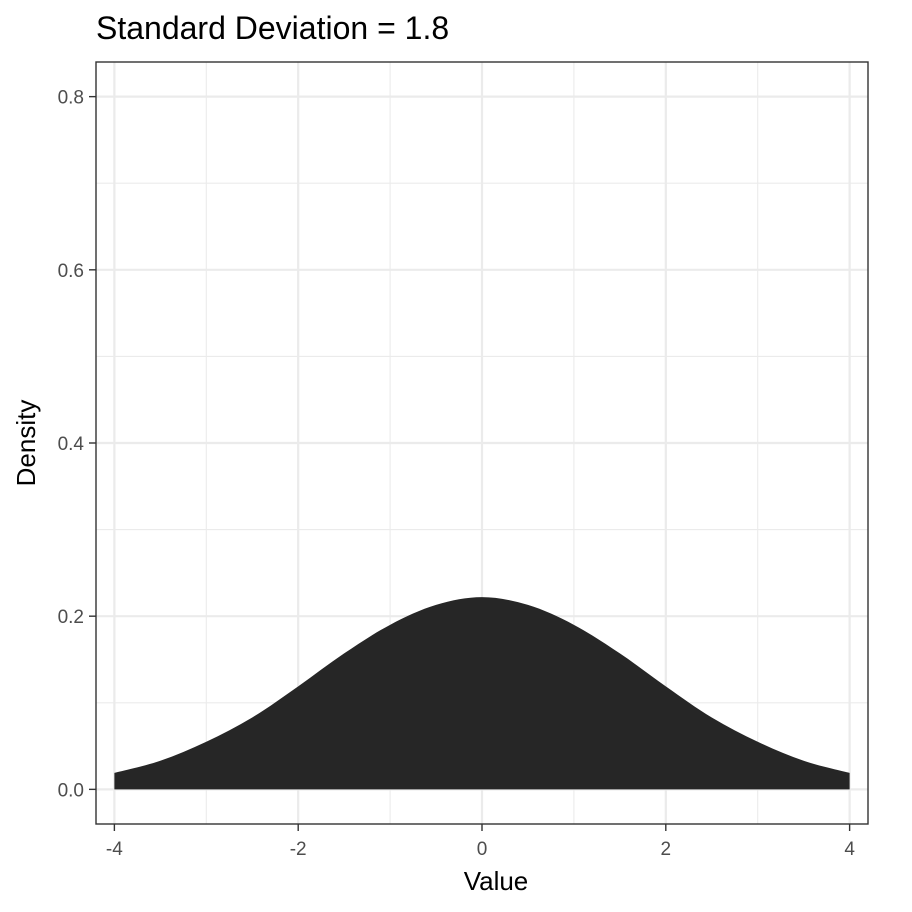 The image size is (912, 912). Describe the element at coordinates (849, 849) in the screenshot. I see `x-tick-label: 4` at that location.